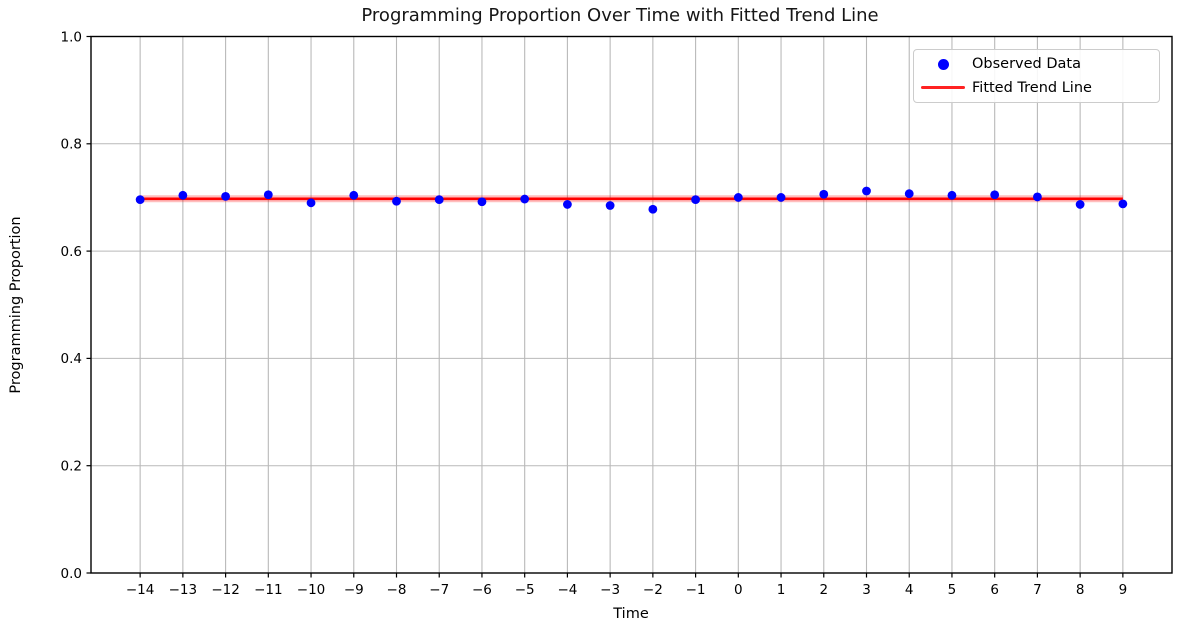 This screenshot has width=1179, height=636. I want to click on x-tick-label: 7, so click(1037, 590).